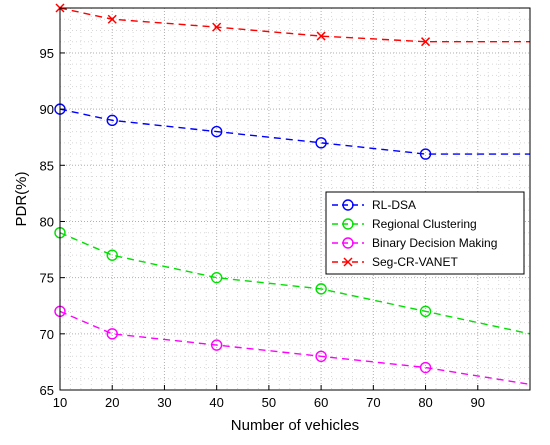 This screenshot has width=550, height=445. What do you see at coordinates (21, 198) in the screenshot?
I see `y-axis-label: PDR(%)` at bounding box center [21, 198].